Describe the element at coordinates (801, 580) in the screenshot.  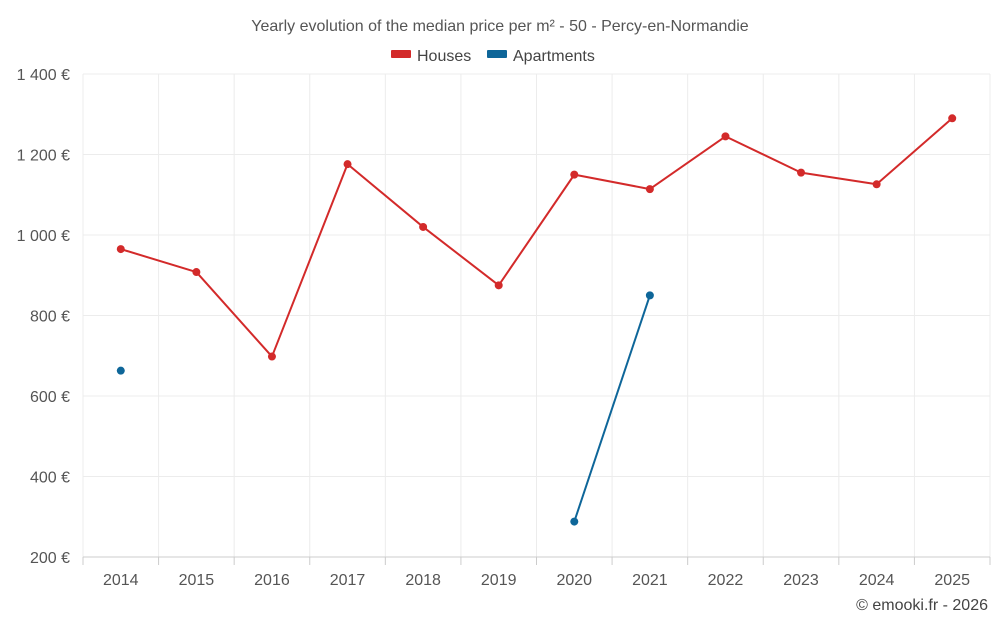
I see `x-tick-label: 2023` at that location.